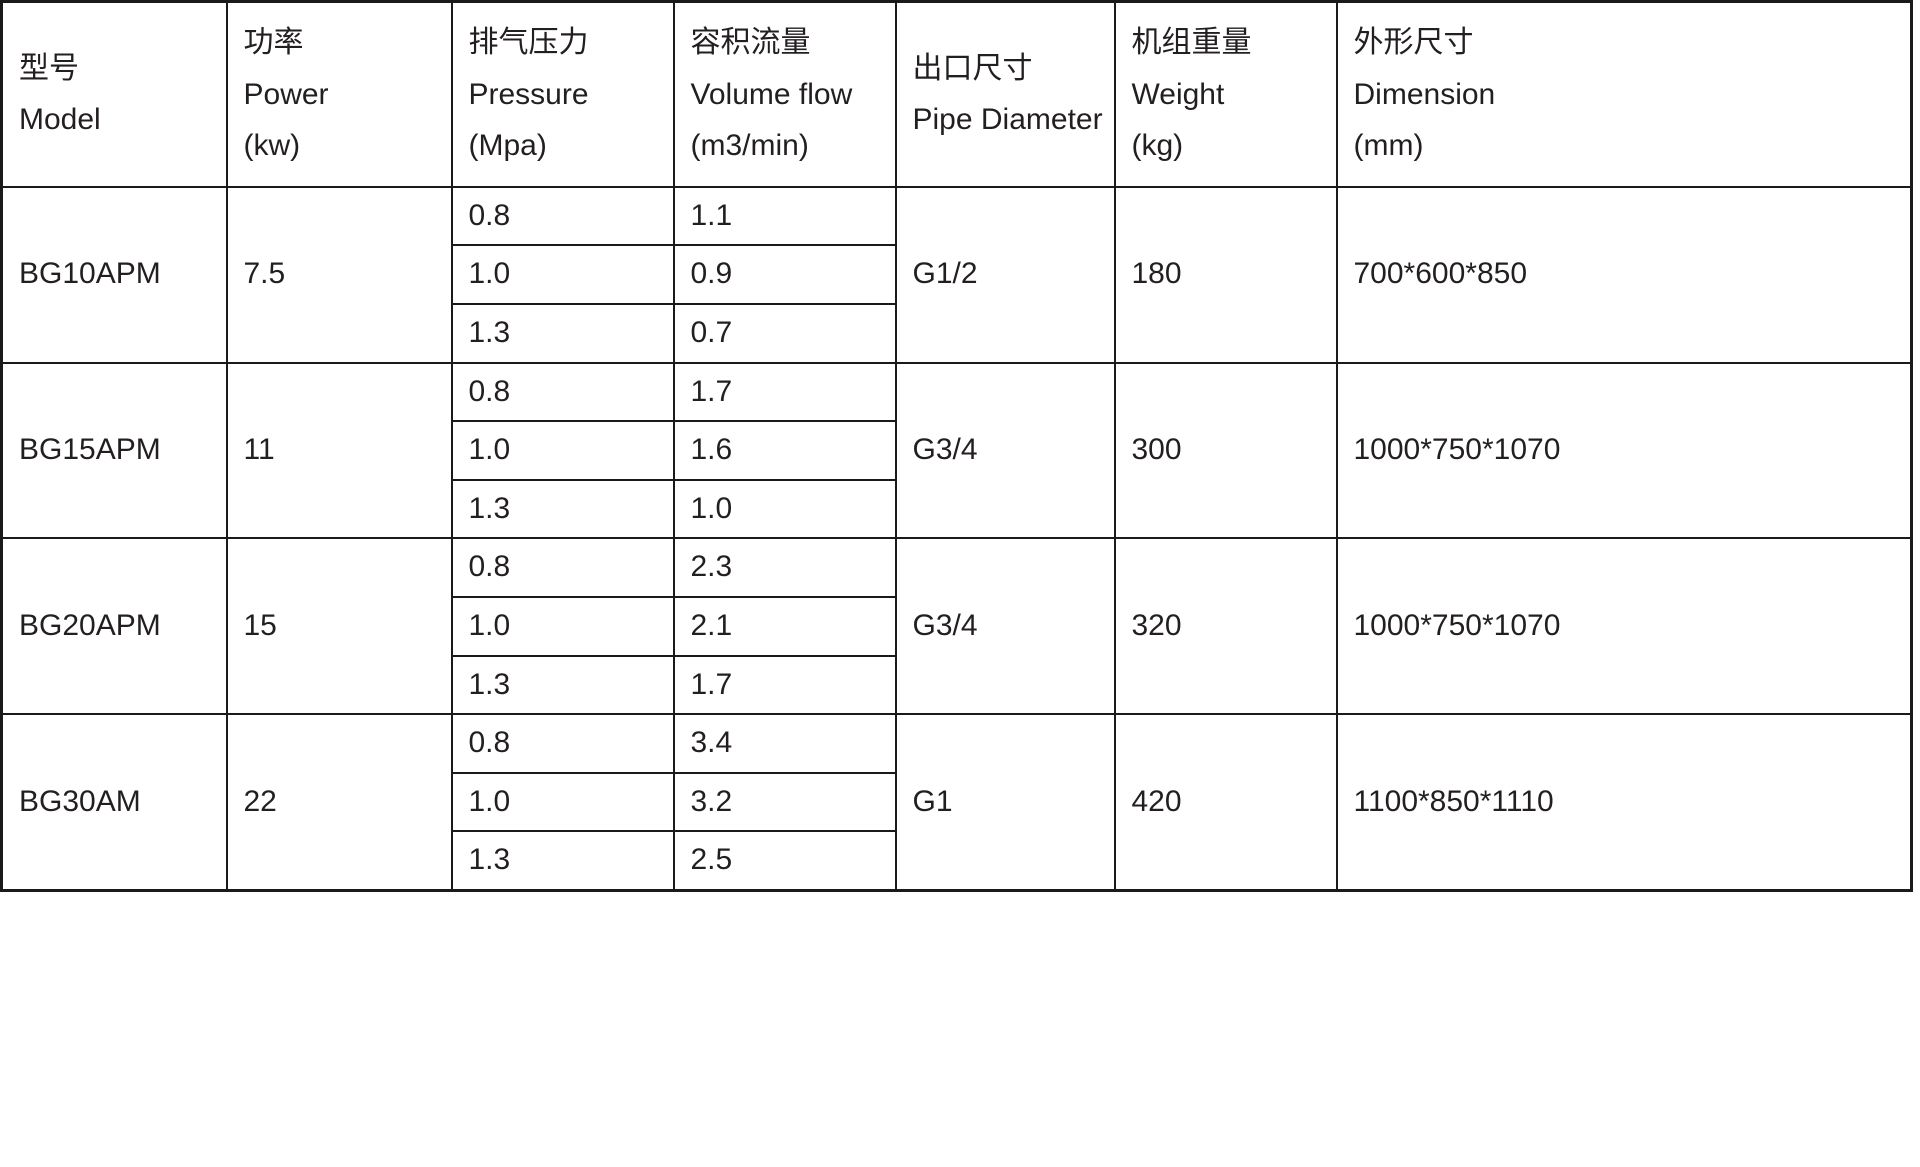 The width and height of the screenshot is (1920, 1167). What do you see at coordinates (784, 567) in the screenshot?
I see `cell-flow: 2.3` at bounding box center [784, 567].